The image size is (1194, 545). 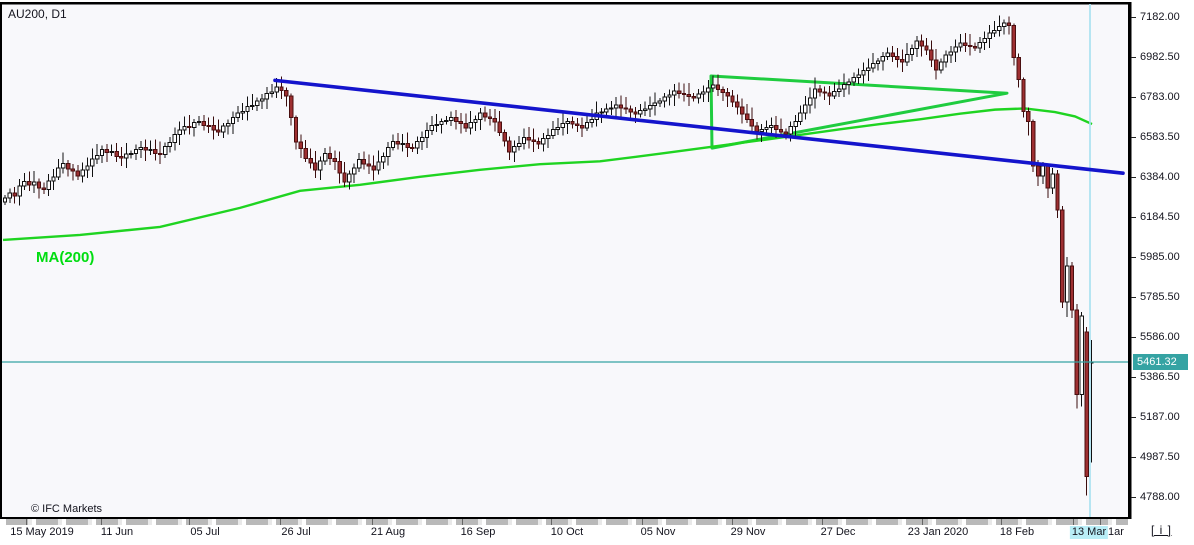 I want to click on price-axis-label: 5785.50, so click(x=1160, y=297).